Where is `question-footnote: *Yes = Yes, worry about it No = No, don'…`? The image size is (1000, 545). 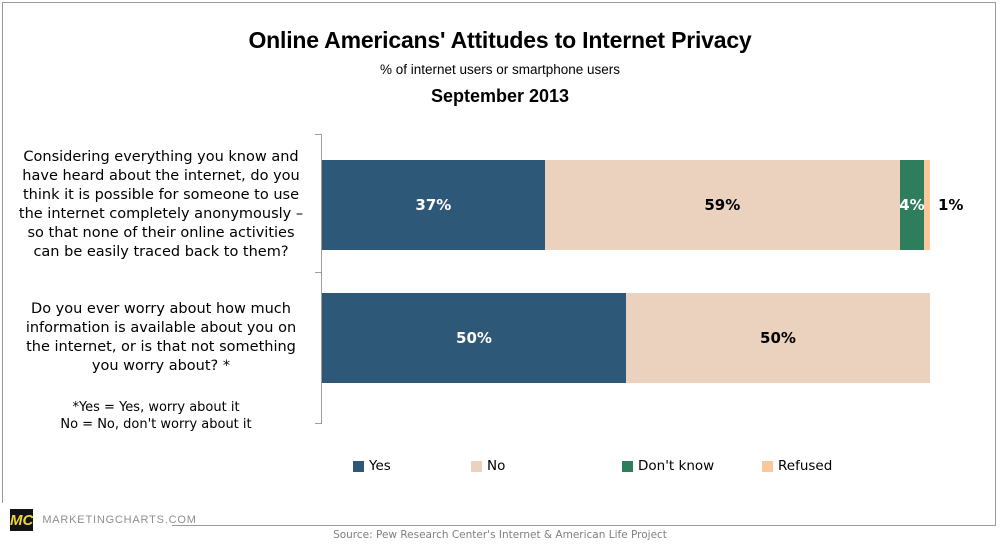
question-footnote: *Yes = Yes, worry about it No = No, don'… is located at coordinates (156, 416).